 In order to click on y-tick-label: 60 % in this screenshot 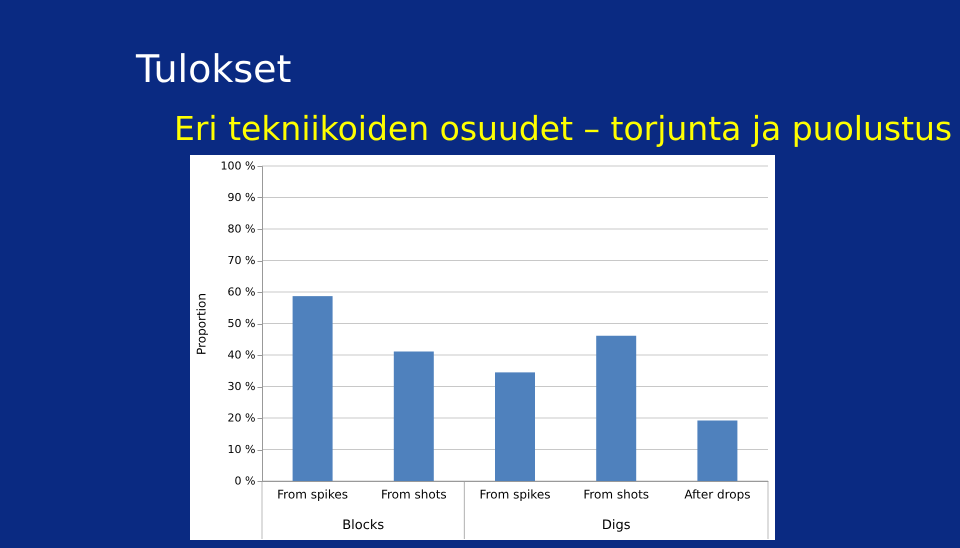, I will do `click(242, 292)`.